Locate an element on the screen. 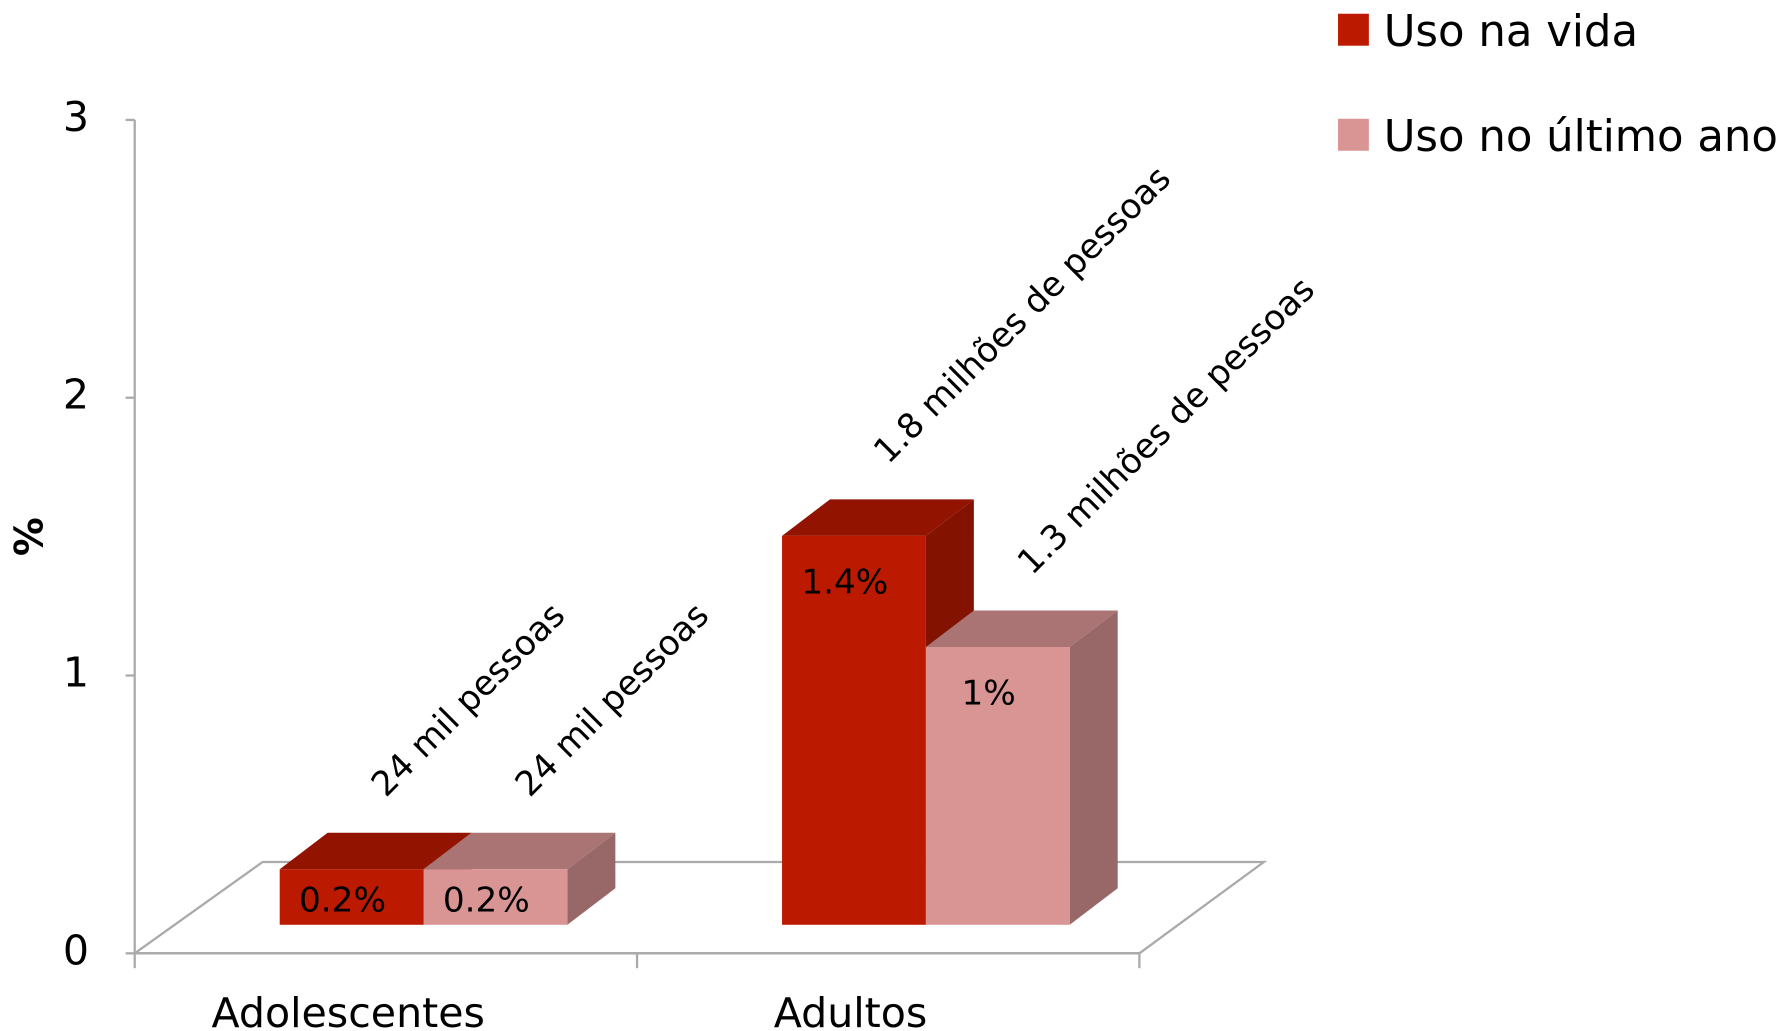 This screenshot has width=1781, height=1031. annotation: 1.3 milhões de pessoas is located at coordinates (1166, 426).